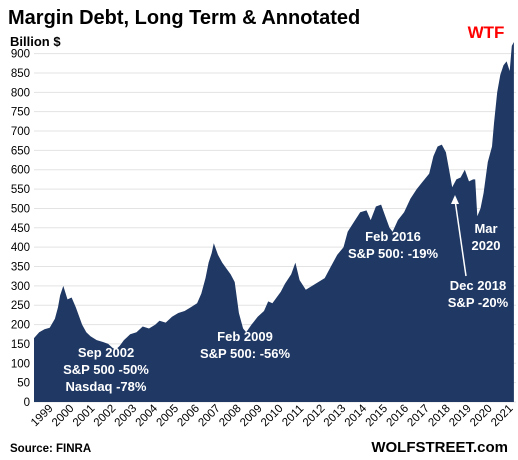 This screenshot has width=518, height=460. What do you see at coordinates (20, 306) in the screenshot?
I see `y-tick-label: 250` at bounding box center [20, 306].